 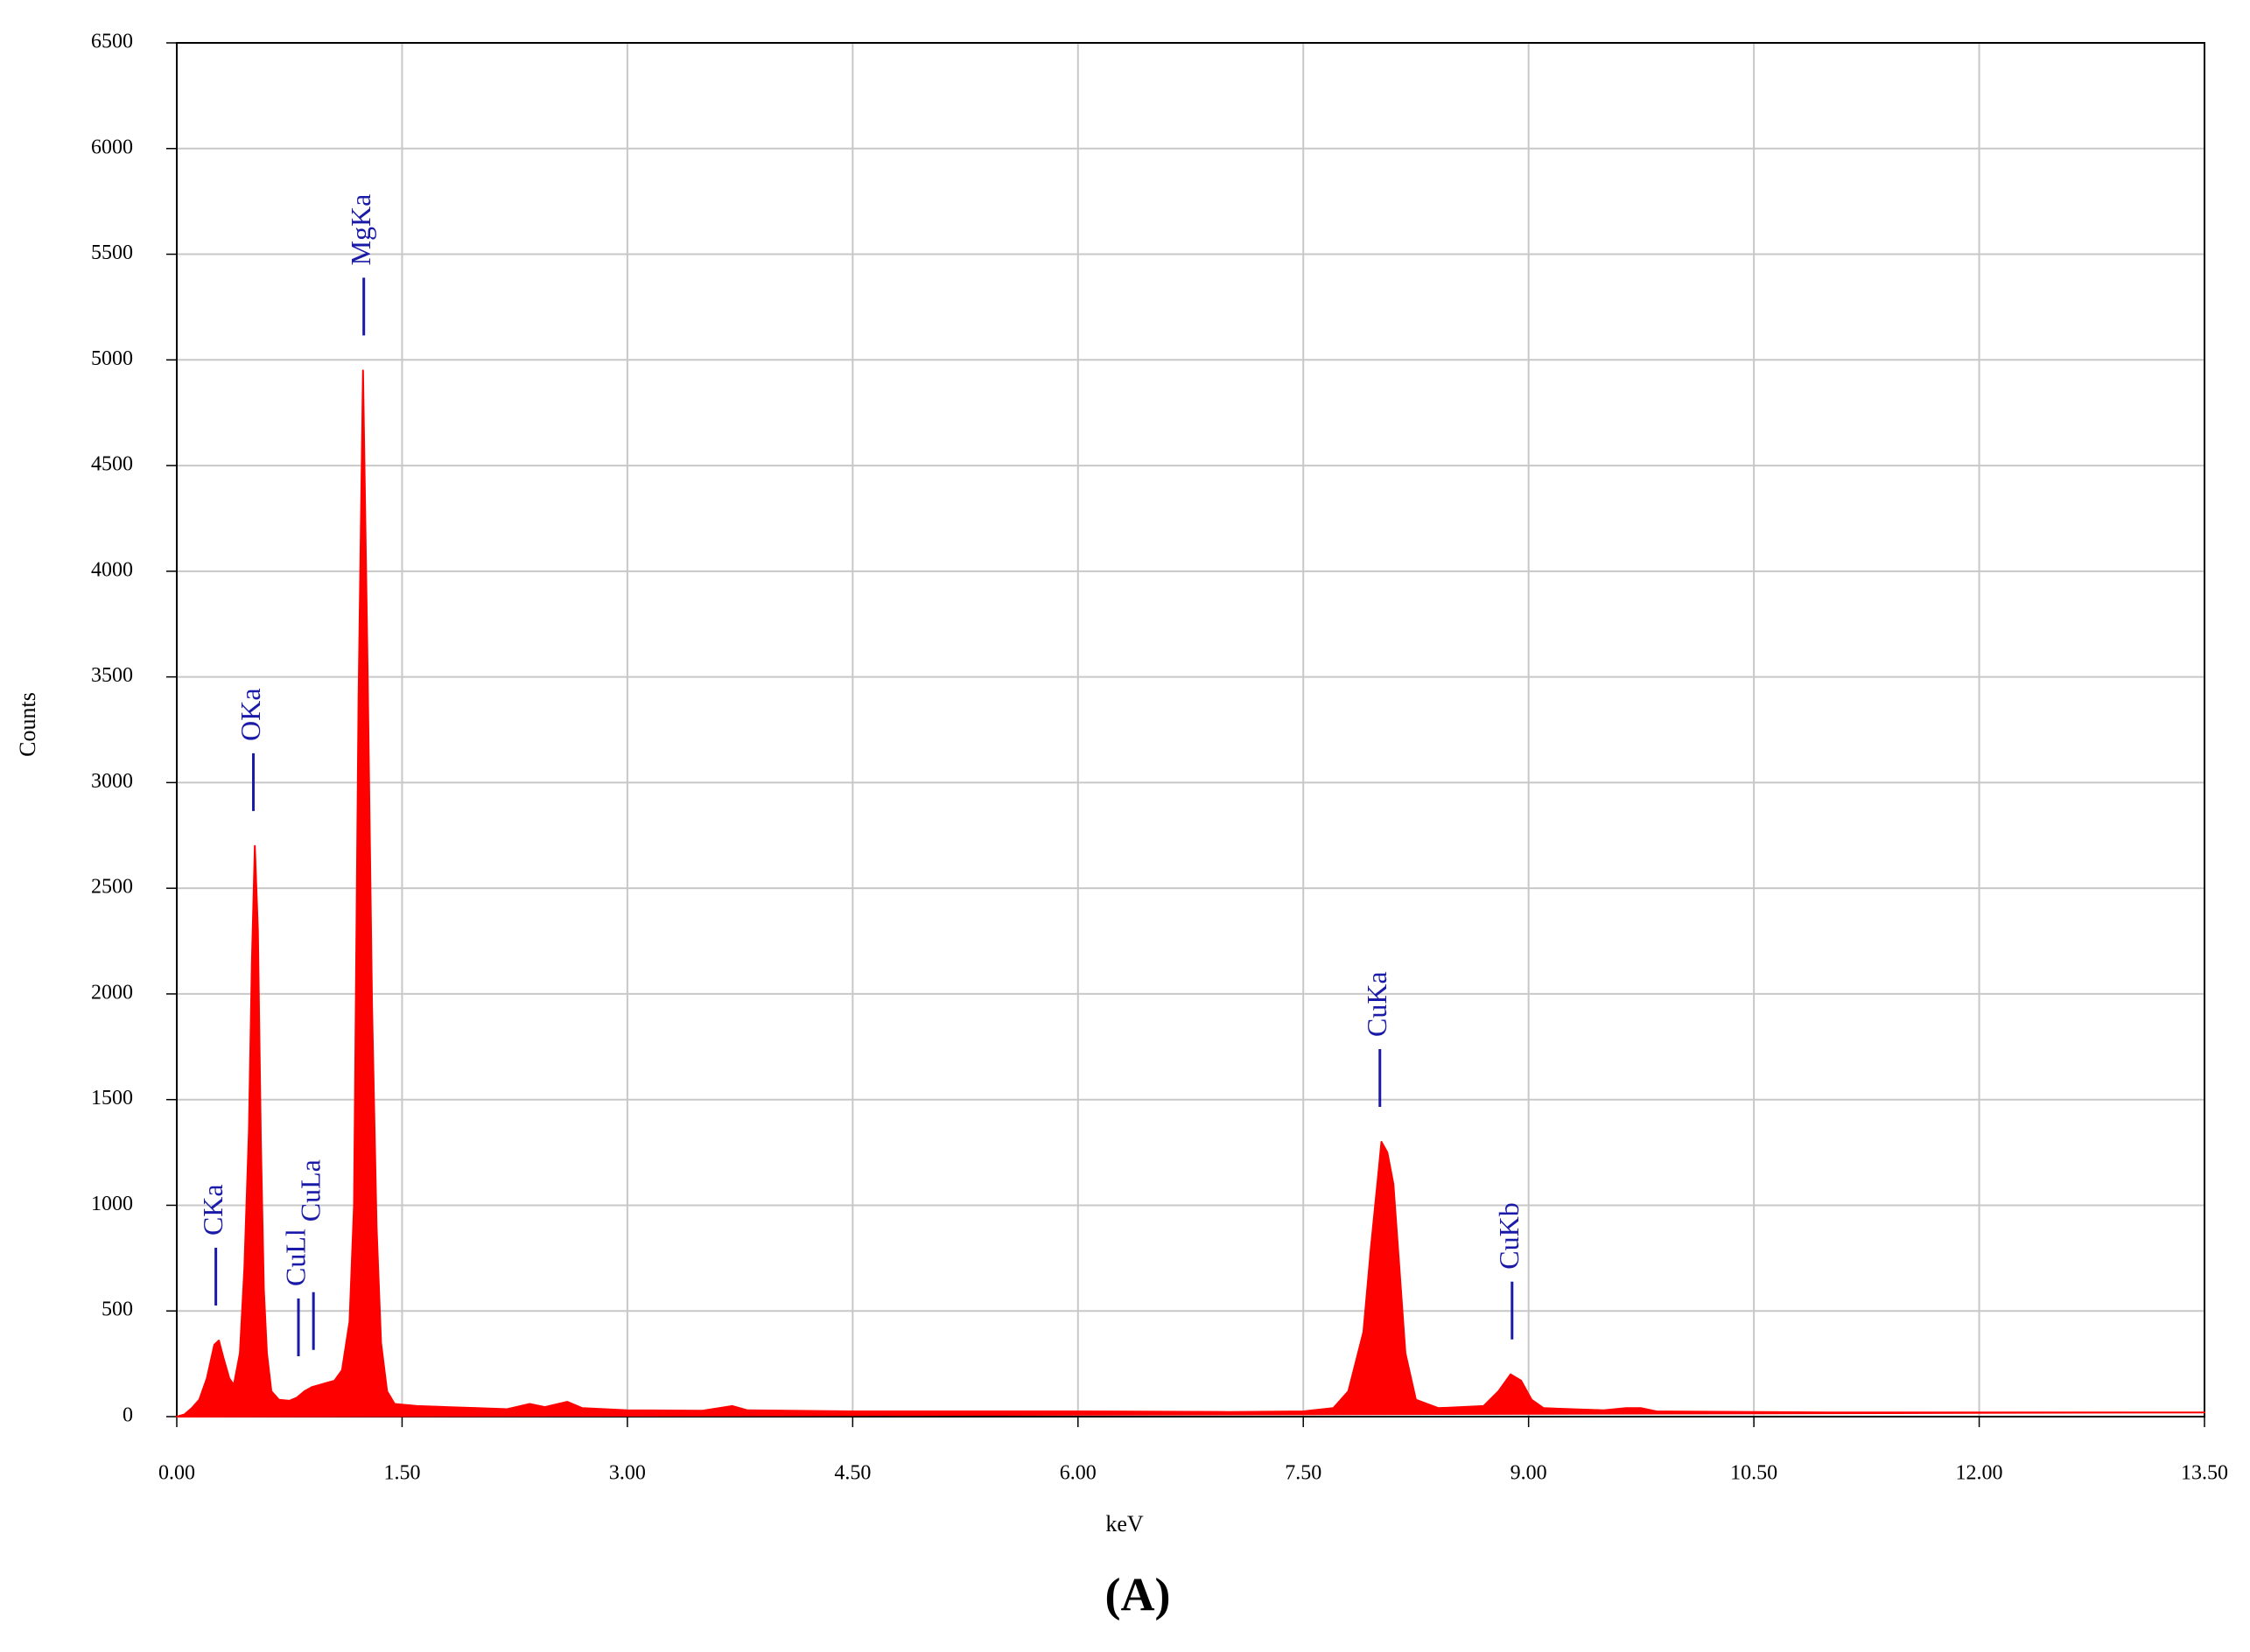 I want to click on x-tick-label: 4.50, so click(x=852, y=1473).